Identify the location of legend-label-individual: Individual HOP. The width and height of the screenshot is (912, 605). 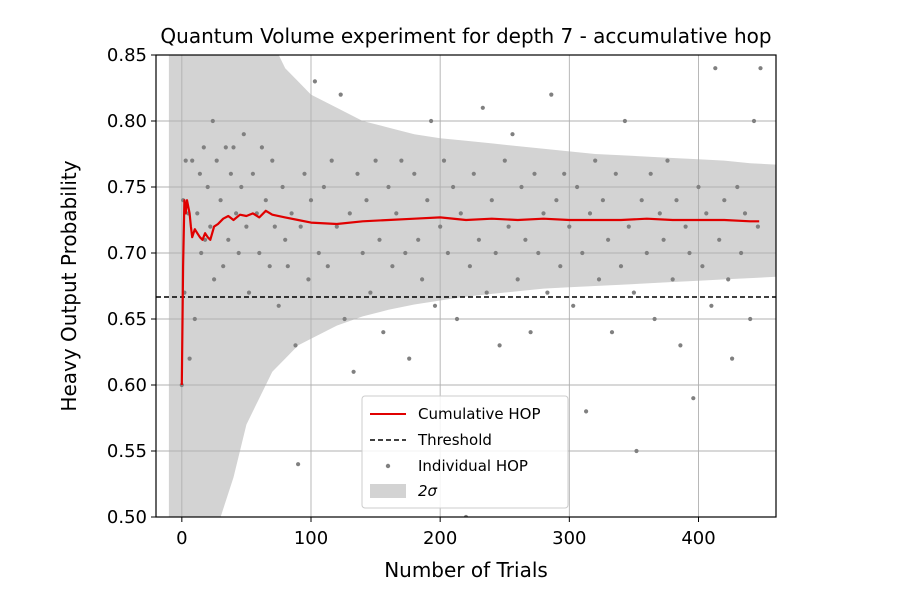
(473, 466).